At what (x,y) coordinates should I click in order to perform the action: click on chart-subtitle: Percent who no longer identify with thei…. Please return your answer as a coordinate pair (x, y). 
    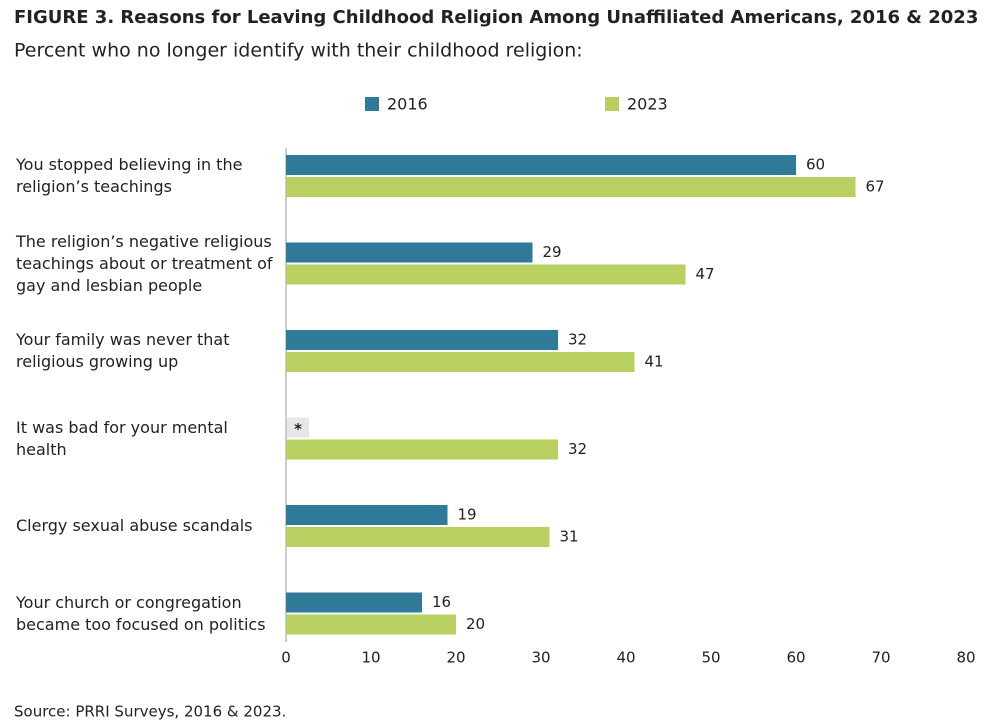
    Looking at the image, I should click on (298, 51).